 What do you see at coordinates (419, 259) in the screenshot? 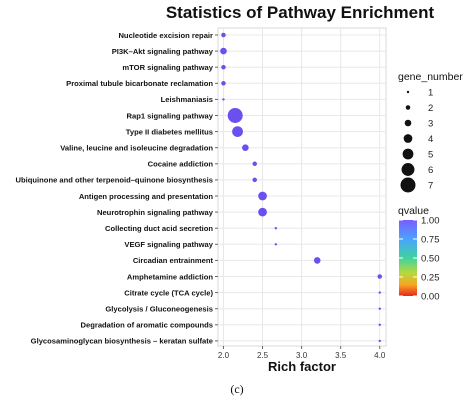
I see `color-legend-ticks: 1.00 0.75 0.50 0.25 0.00` at bounding box center [419, 259].